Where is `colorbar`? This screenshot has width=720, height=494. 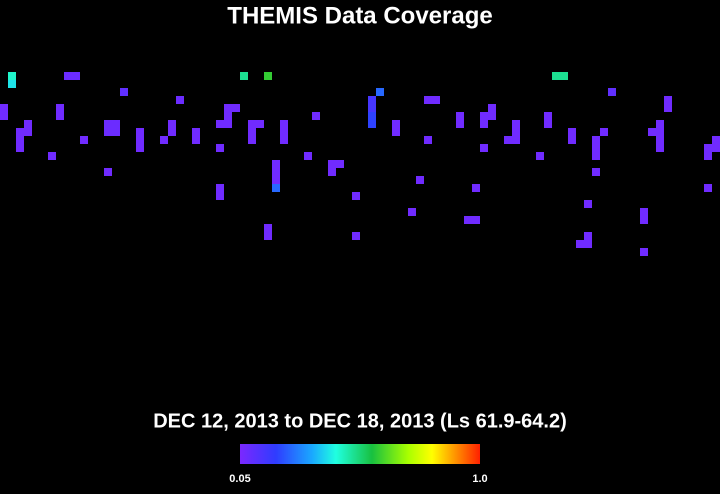
colorbar is located at coordinates (360, 454).